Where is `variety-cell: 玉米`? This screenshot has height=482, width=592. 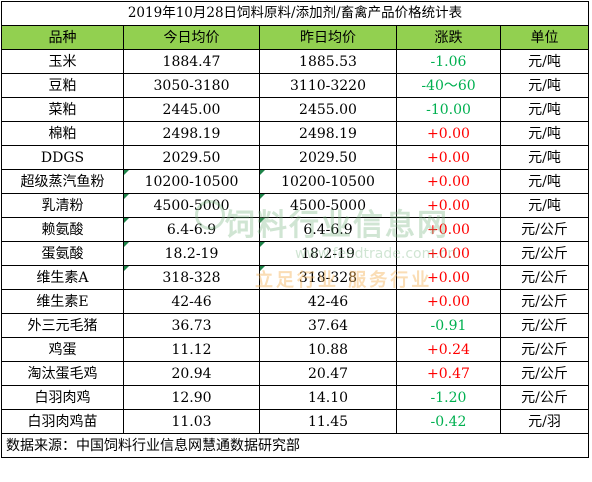 variety-cell: 玉米 is located at coordinates (62, 61).